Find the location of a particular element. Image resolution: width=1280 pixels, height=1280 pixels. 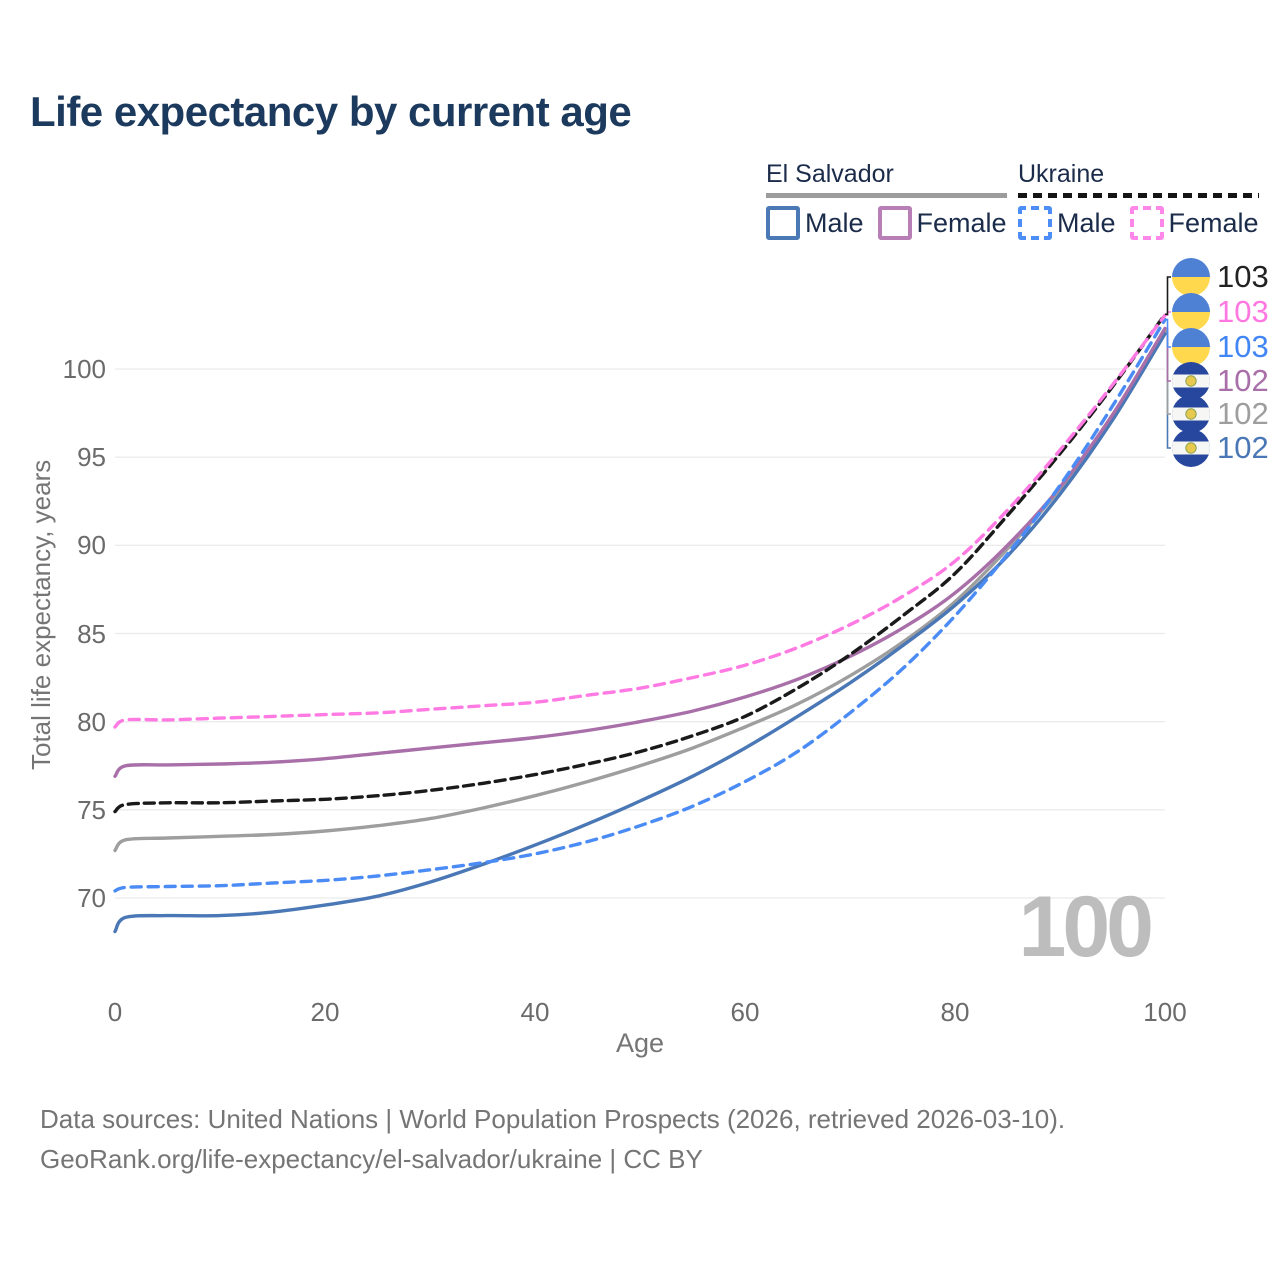

legend-item-ukraine-male: Male is located at coordinates (1067, 223).